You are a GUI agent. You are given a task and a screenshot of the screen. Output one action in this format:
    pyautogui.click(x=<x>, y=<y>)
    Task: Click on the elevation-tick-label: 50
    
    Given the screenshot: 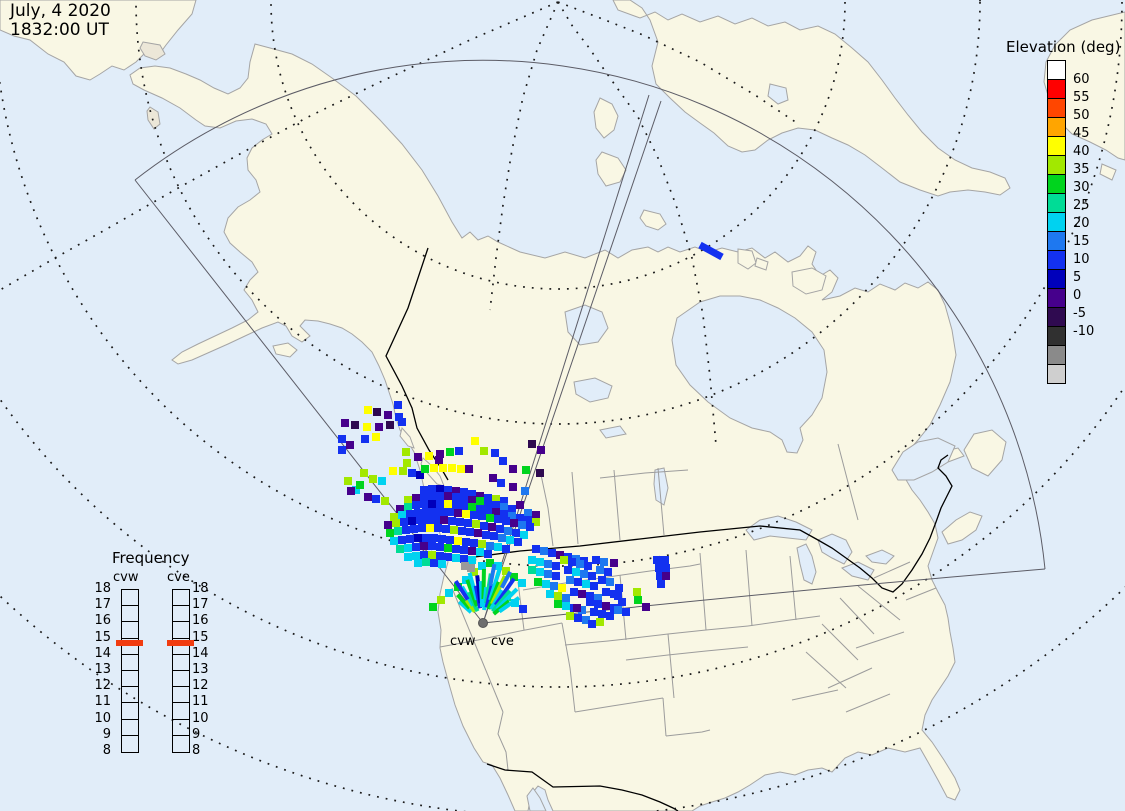 What is the action you would take?
    pyautogui.click(x=1081, y=115)
    